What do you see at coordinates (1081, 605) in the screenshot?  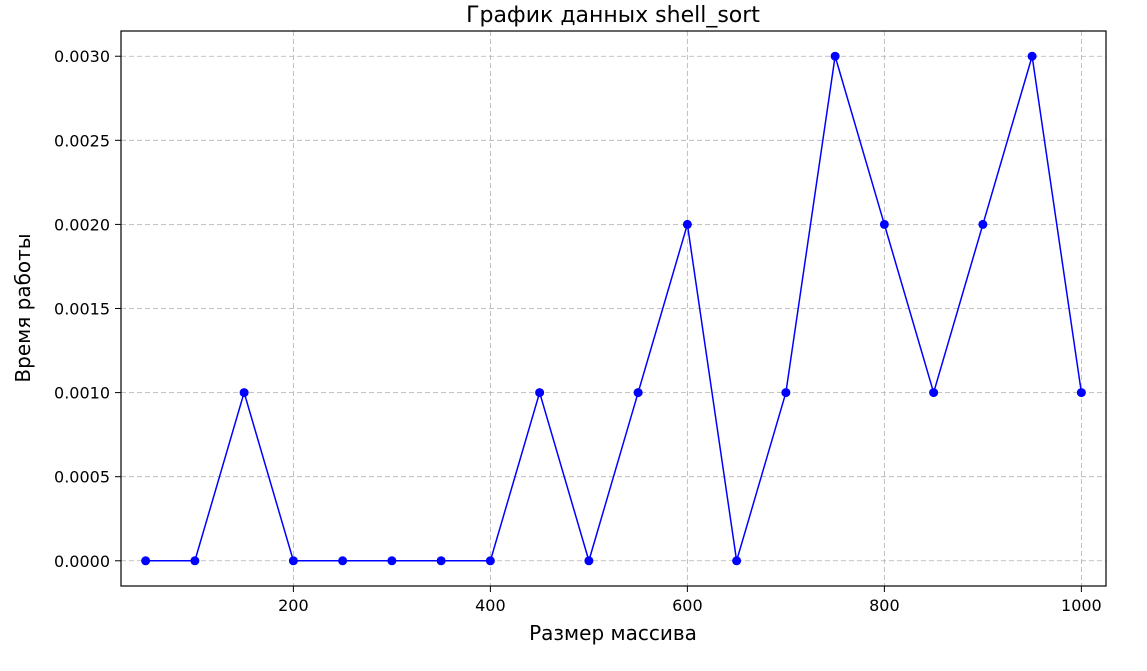 I see `x-tick-label: 1000` at bounding box center [1081, 605].